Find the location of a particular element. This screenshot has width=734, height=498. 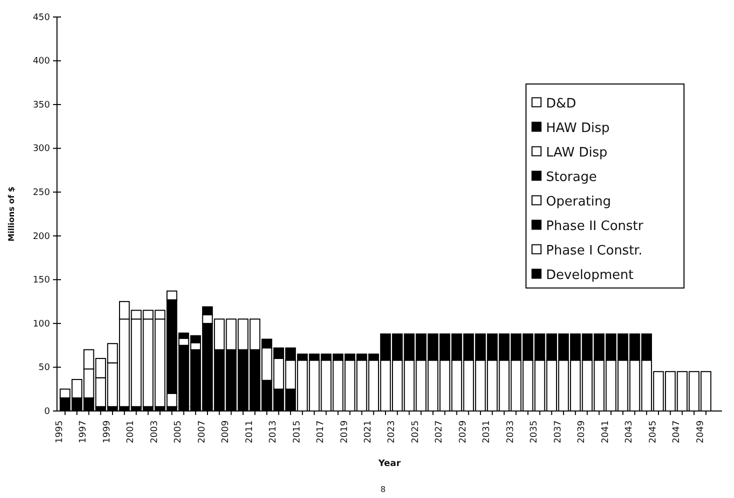

y-tick-label: 50 is located at coordinates (44, 368).